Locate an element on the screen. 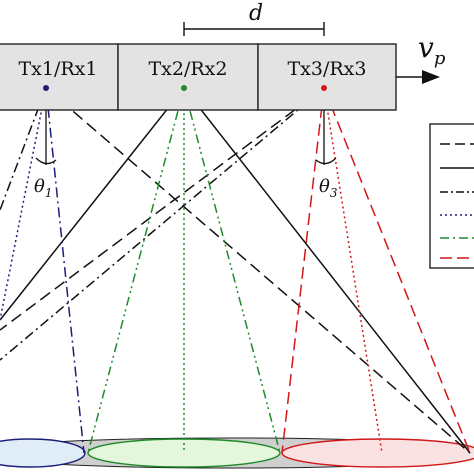 The width and height of the screenshot is (474, 474). angle3-sub: 3 is located at coordinates (334, 193).